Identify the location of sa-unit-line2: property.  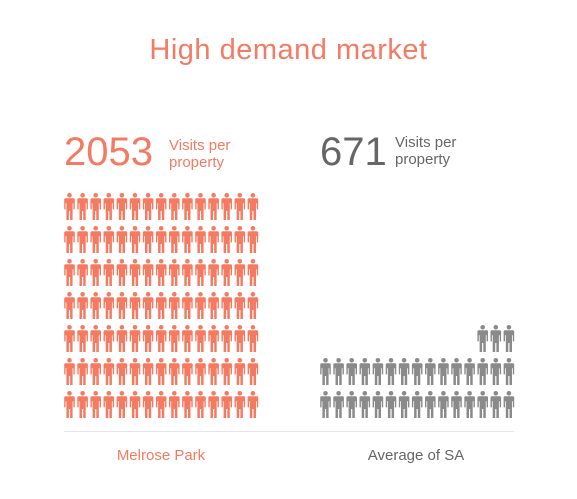
(423, 159).